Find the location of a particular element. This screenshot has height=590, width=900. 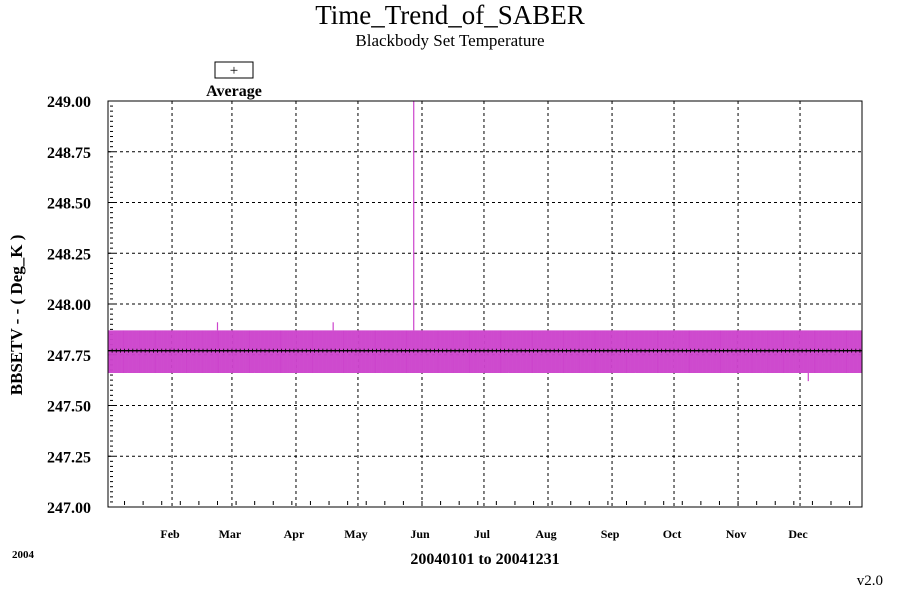

legend-box is located at coordinates (234, 70).